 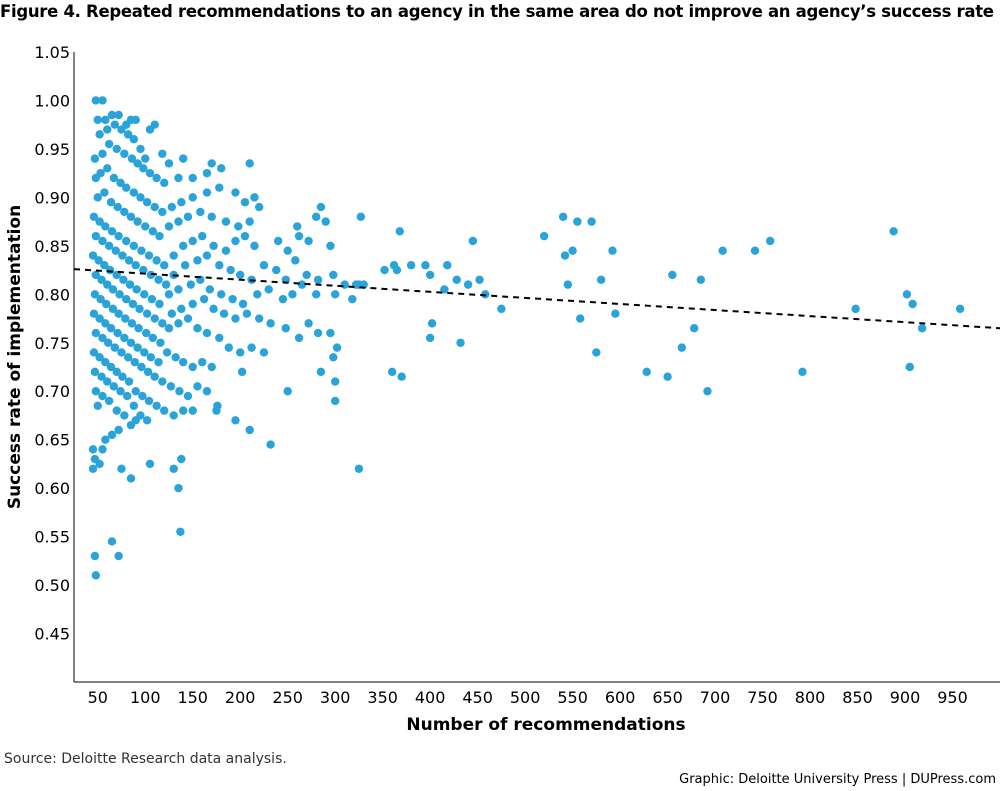 I want to click on x-tick-label: 50, so click(x=98, y=697).